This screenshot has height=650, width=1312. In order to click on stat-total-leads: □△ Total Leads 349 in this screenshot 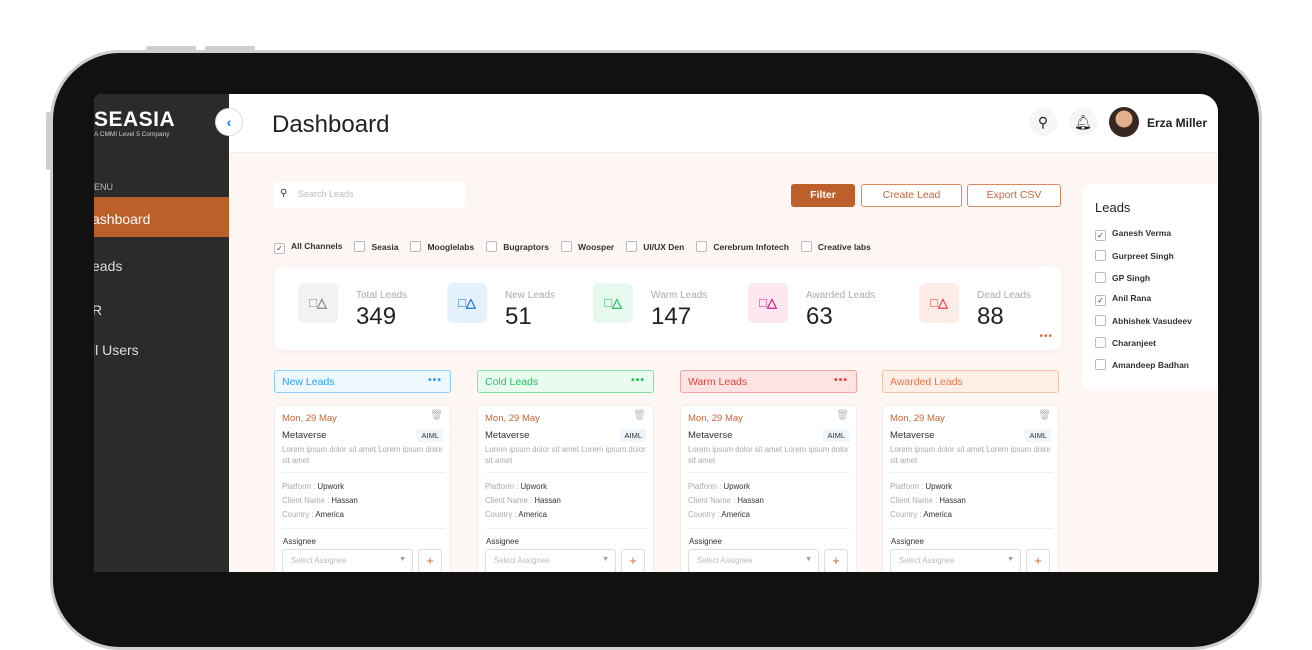, I will do `click(352, 306)`.